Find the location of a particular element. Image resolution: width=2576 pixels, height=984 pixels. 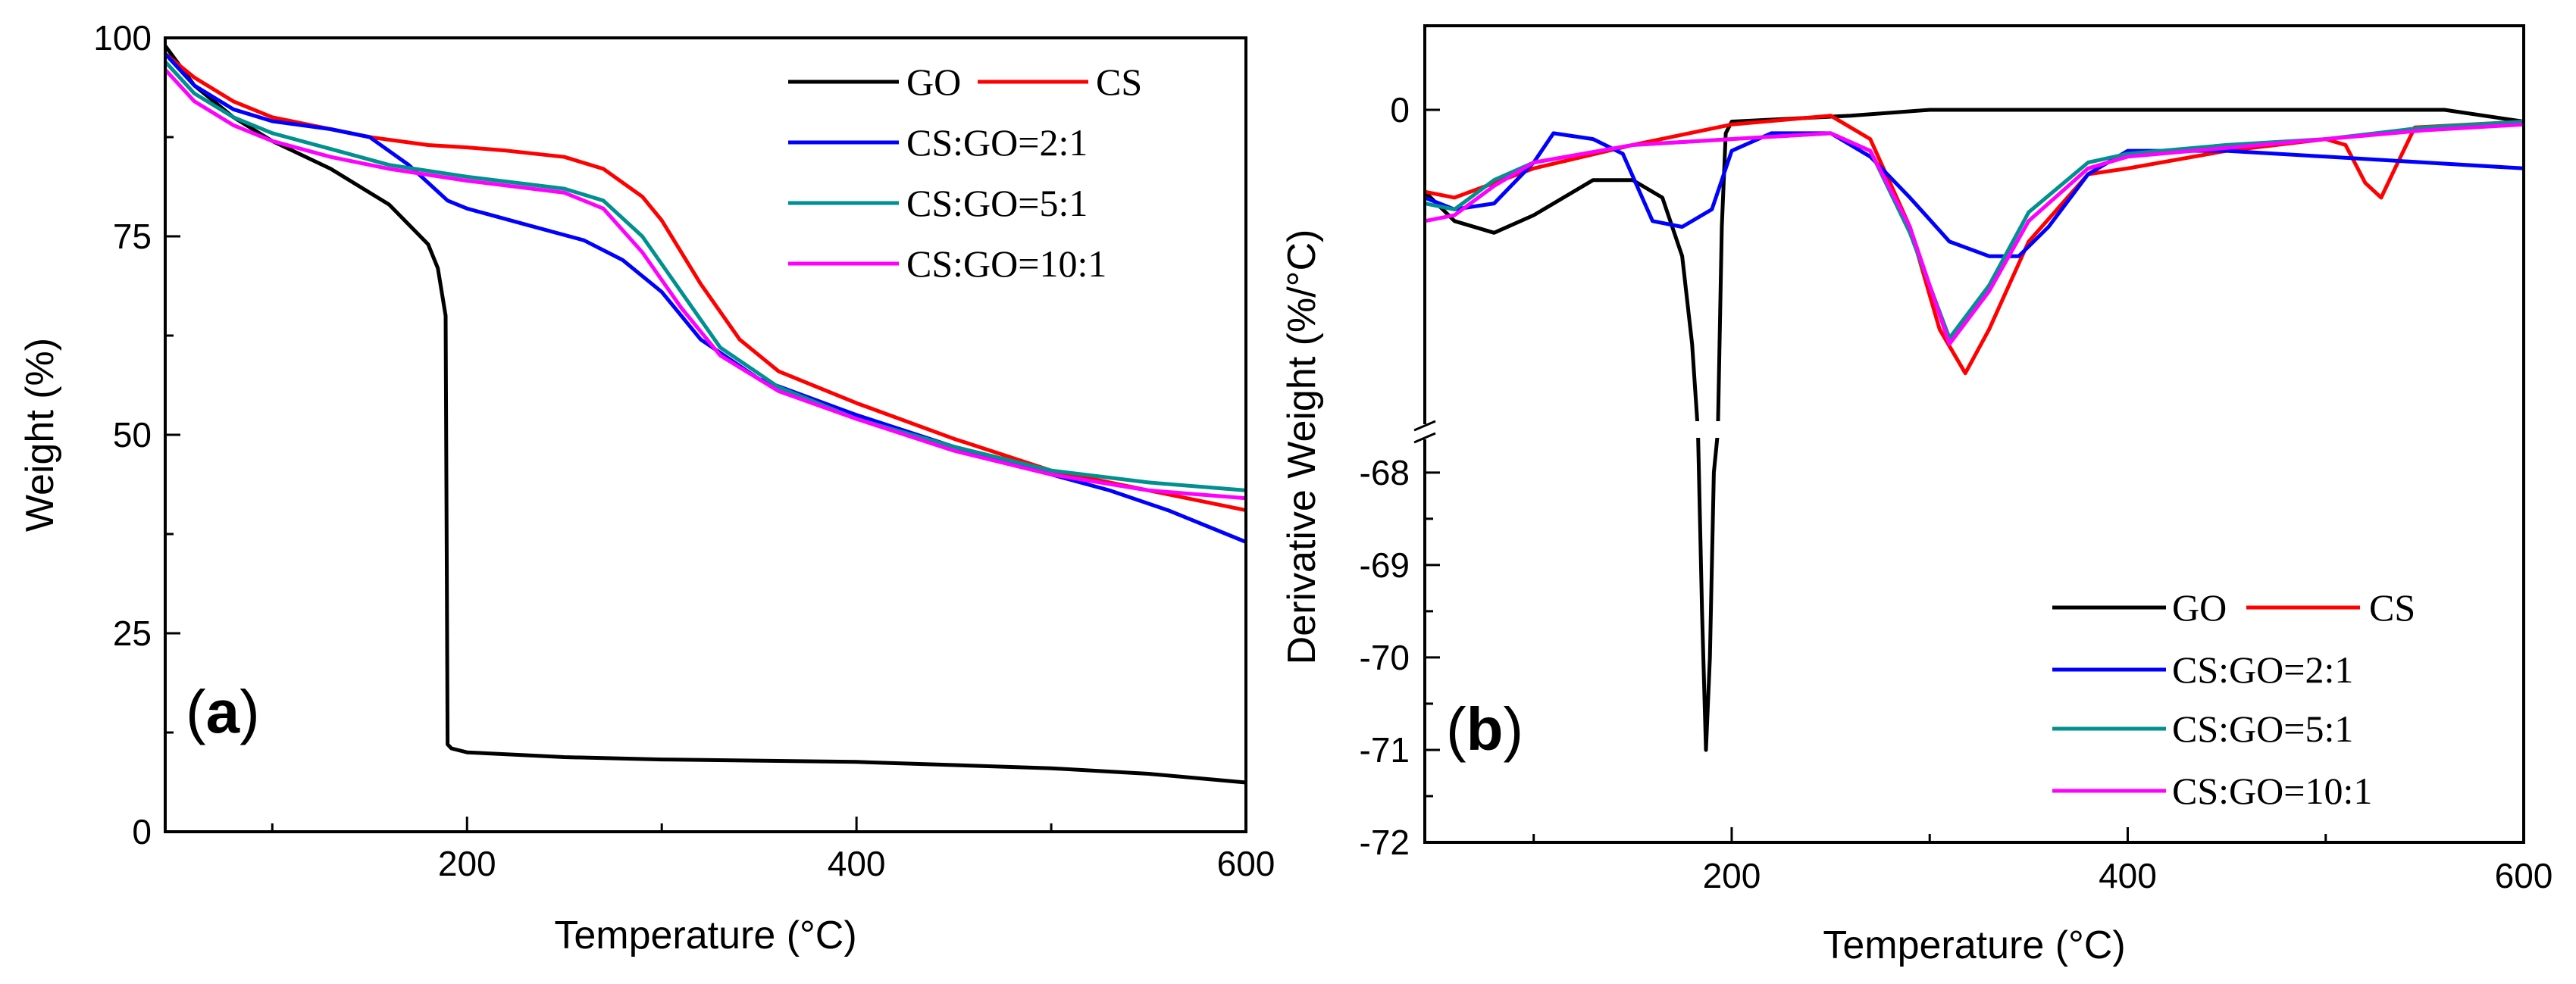

panel-a-y-tick-label: 0 is located at coordinates (142, 831).